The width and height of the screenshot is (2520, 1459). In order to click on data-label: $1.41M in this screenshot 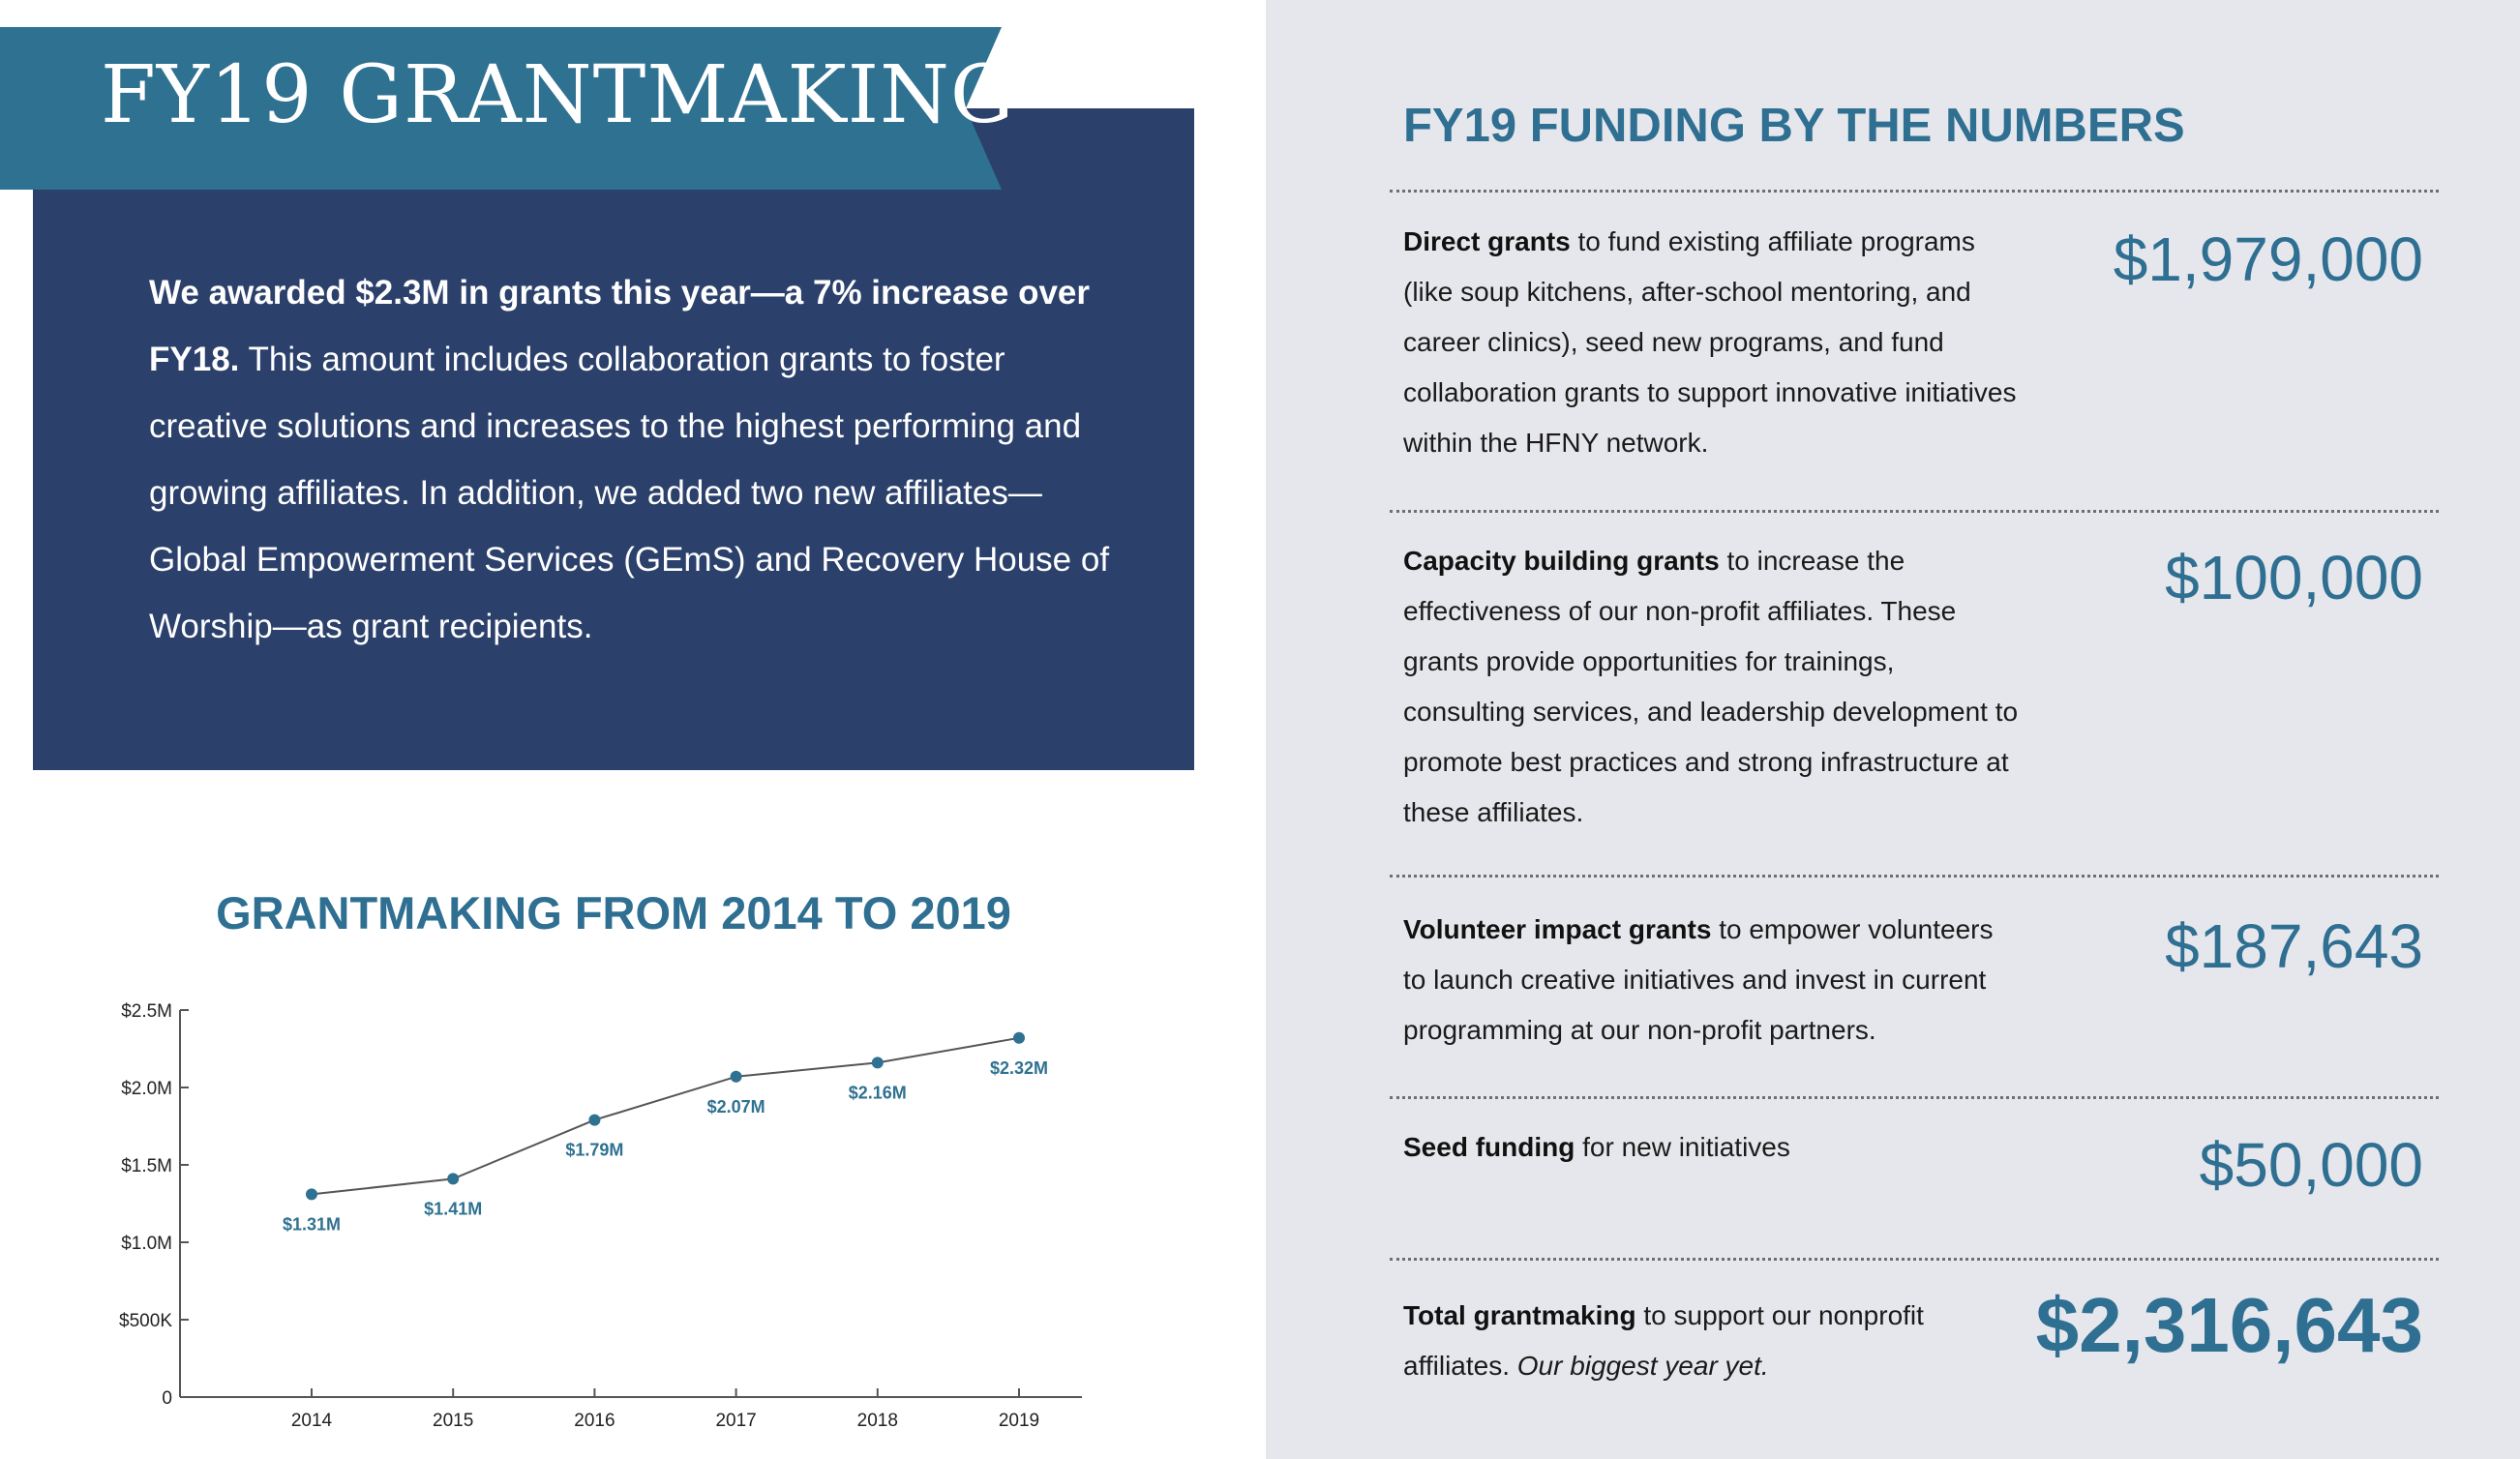, I will do `click(453, 1208)`.